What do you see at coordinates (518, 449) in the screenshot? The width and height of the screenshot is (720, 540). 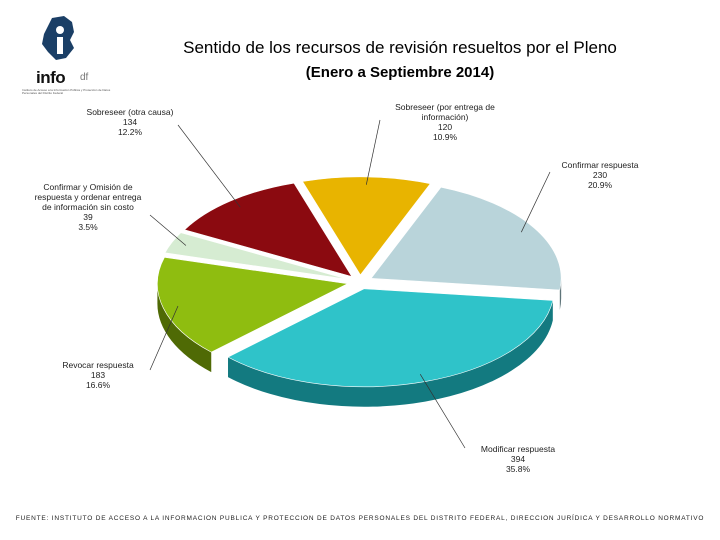 I see `slice-label-line: Modificar respuesta` at bounding box center [518, 449].